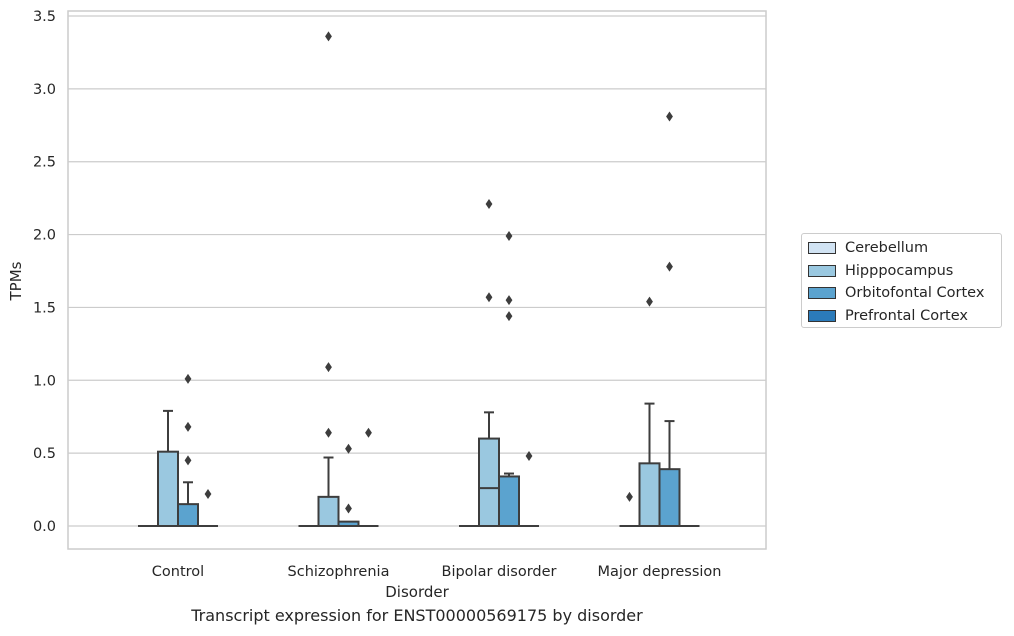  What do you see at coordinates (16, 281) in the screenshot?
I see `y-axis-label: TPMs` at bounding box center [16, 281].